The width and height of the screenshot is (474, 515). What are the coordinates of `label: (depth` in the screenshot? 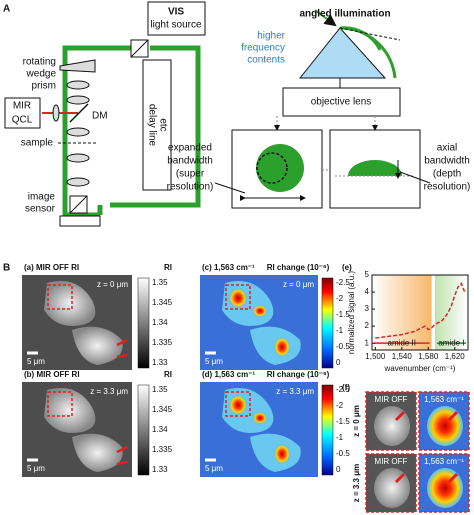 It's located at (447, 174).